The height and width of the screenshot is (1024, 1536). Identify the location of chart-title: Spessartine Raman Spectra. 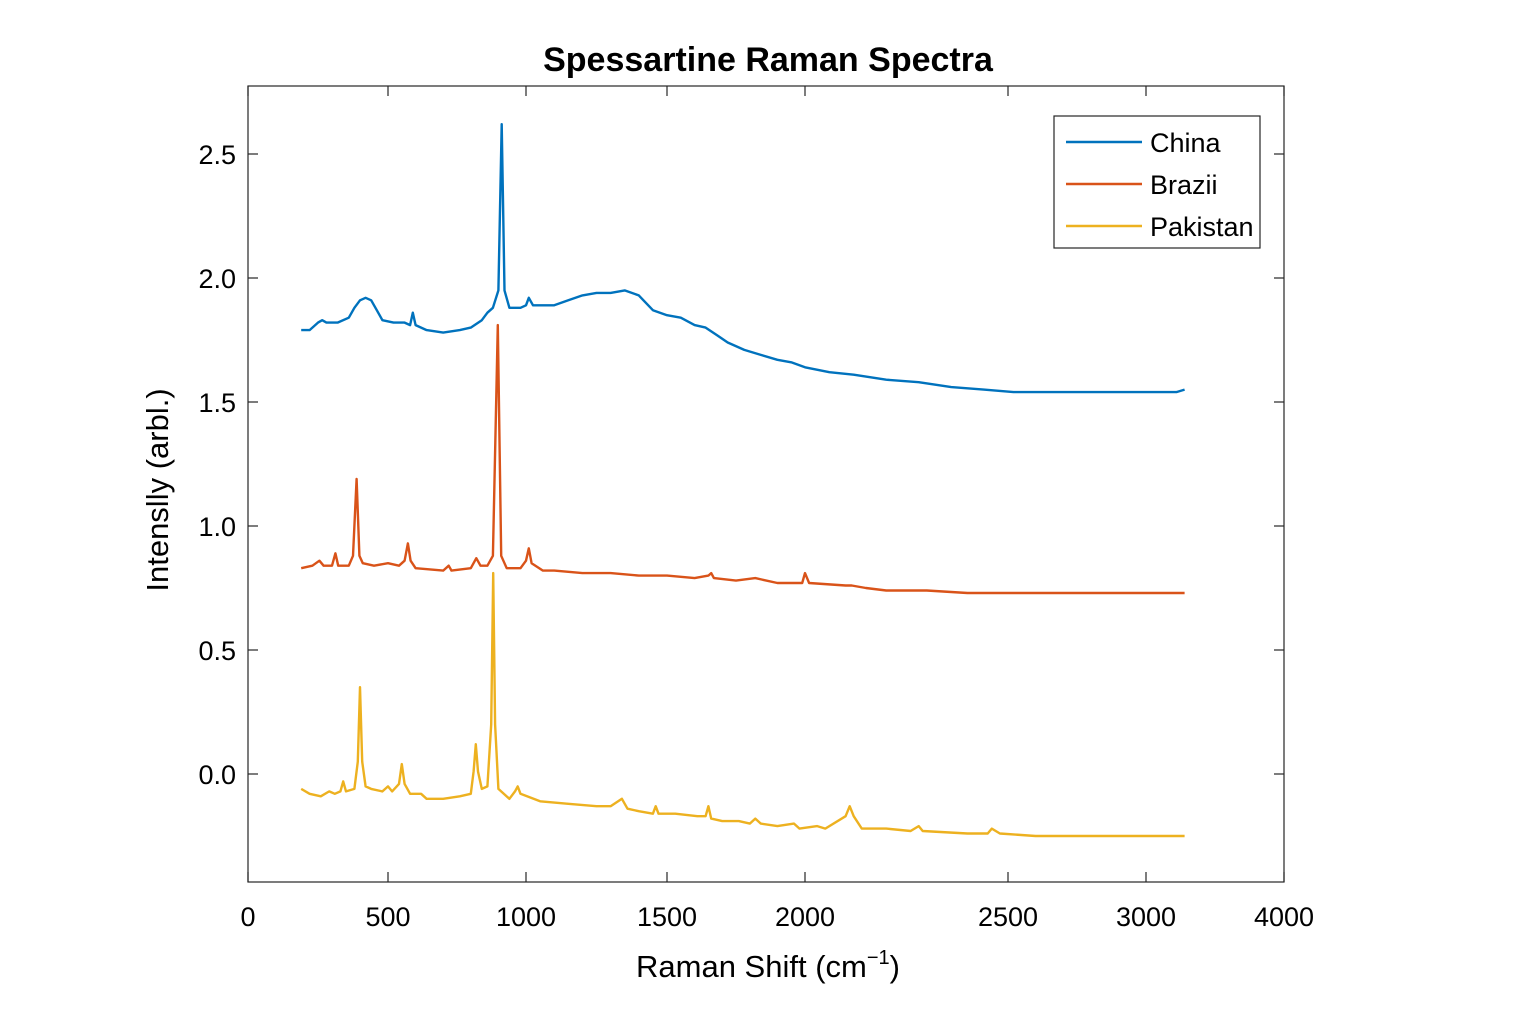
(768, 60).